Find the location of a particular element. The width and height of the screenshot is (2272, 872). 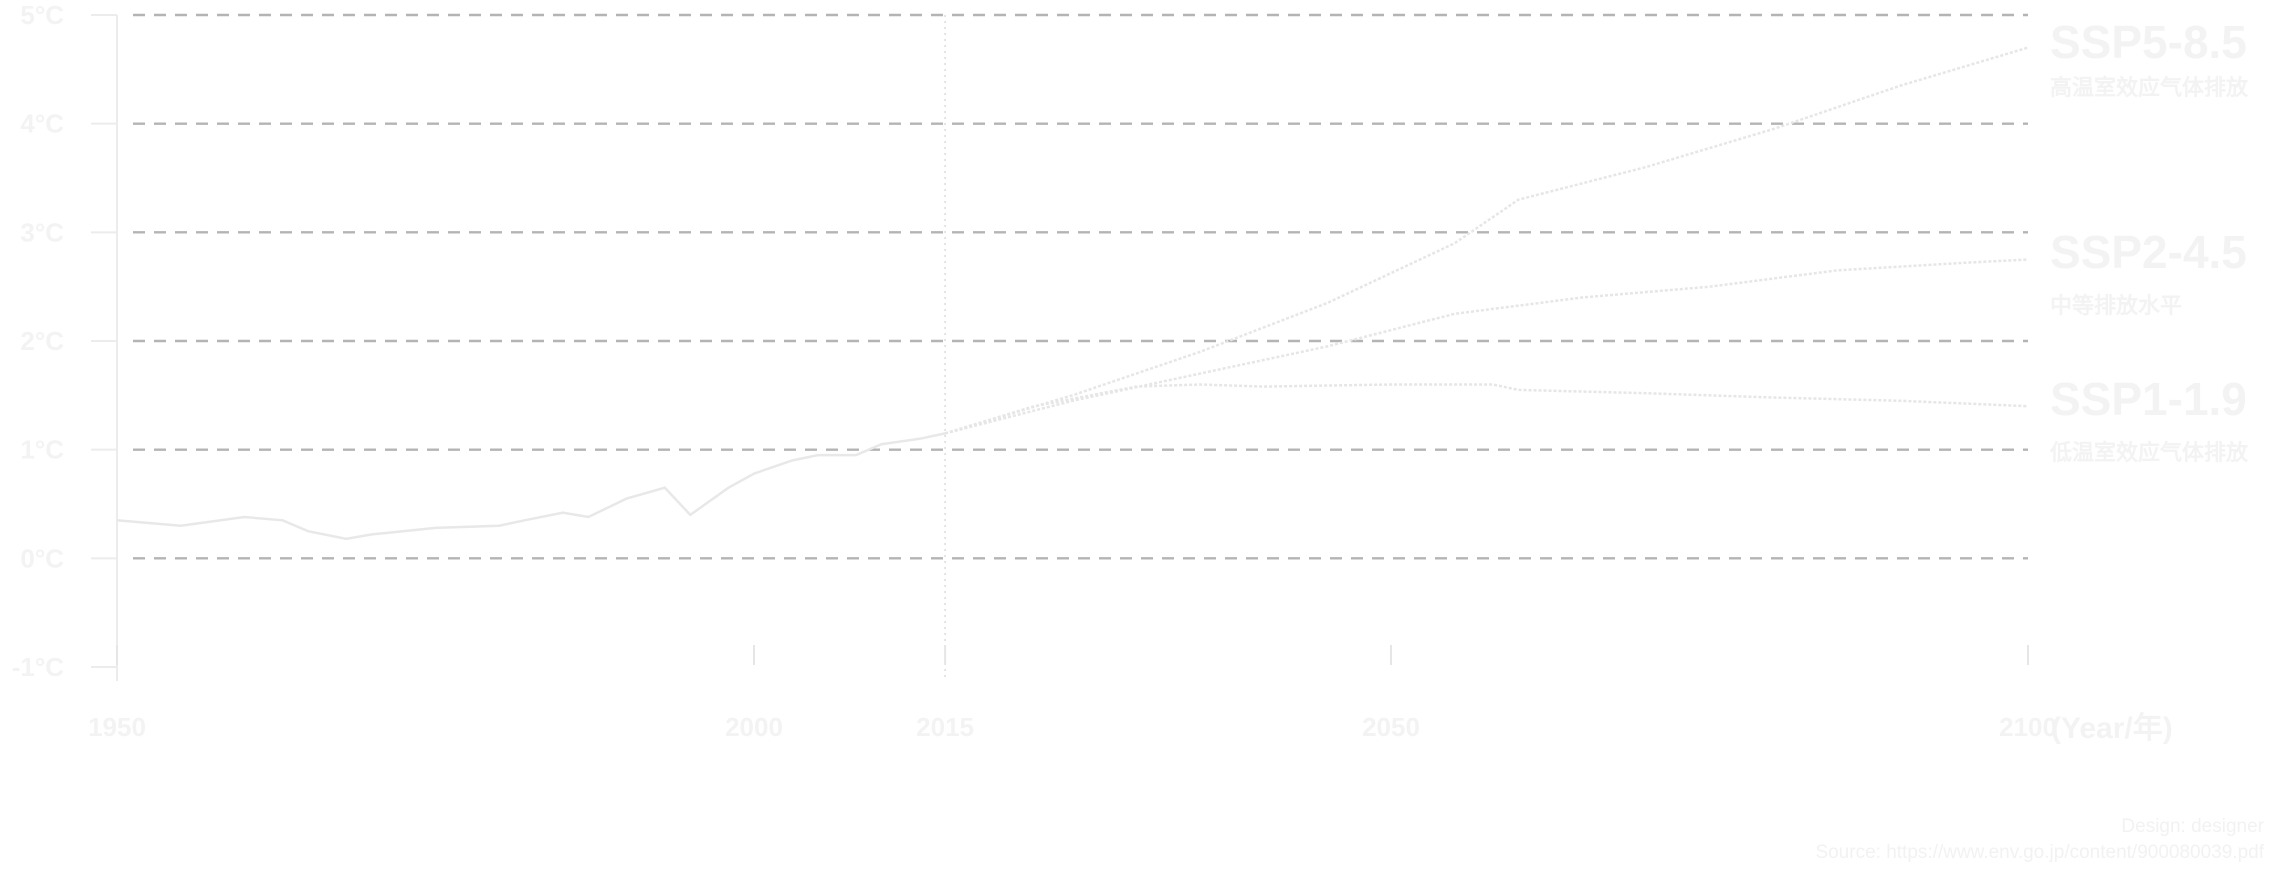

scenario-name: SSP2-4.5 is located at coordinates (2148, 252).